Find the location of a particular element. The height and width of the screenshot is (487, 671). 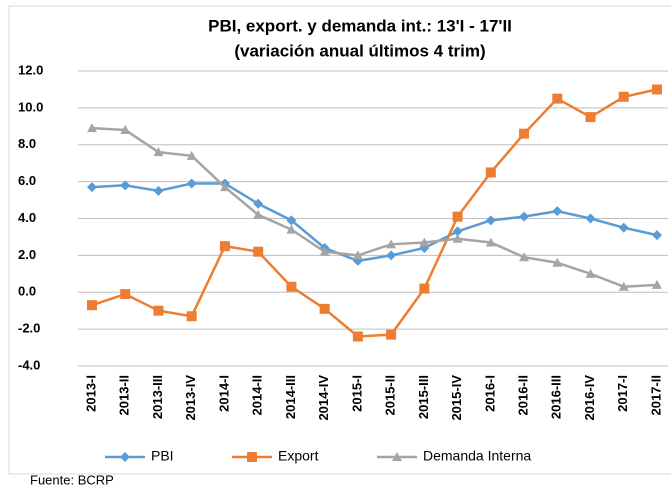

legend-label: PBI is located at coordinates (162, 456).